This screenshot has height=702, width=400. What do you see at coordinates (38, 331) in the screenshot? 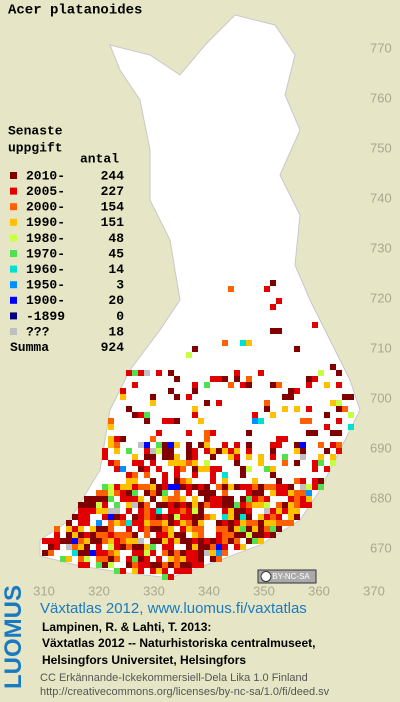
I see `legend-period: ???` at bounding box center [38, 331].